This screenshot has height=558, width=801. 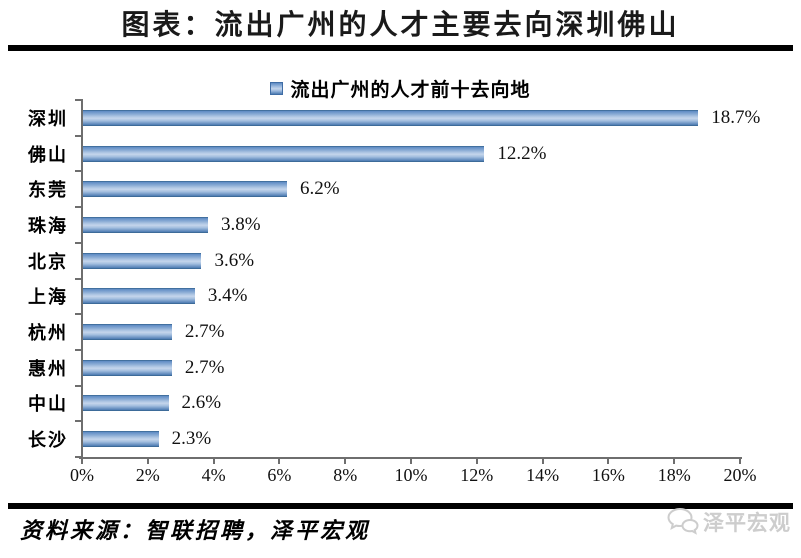 What do you see at coordinates (747, 523) in the screenshot?
I see `watermark-label: 泽平宏观` at bounding box center [747, 523].